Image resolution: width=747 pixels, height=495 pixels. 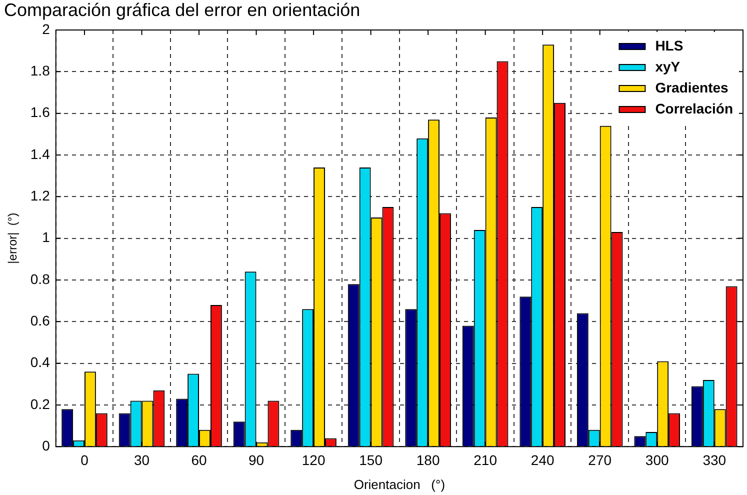 I want to click on y-tick-label: 2, so click(x=46, y=28).